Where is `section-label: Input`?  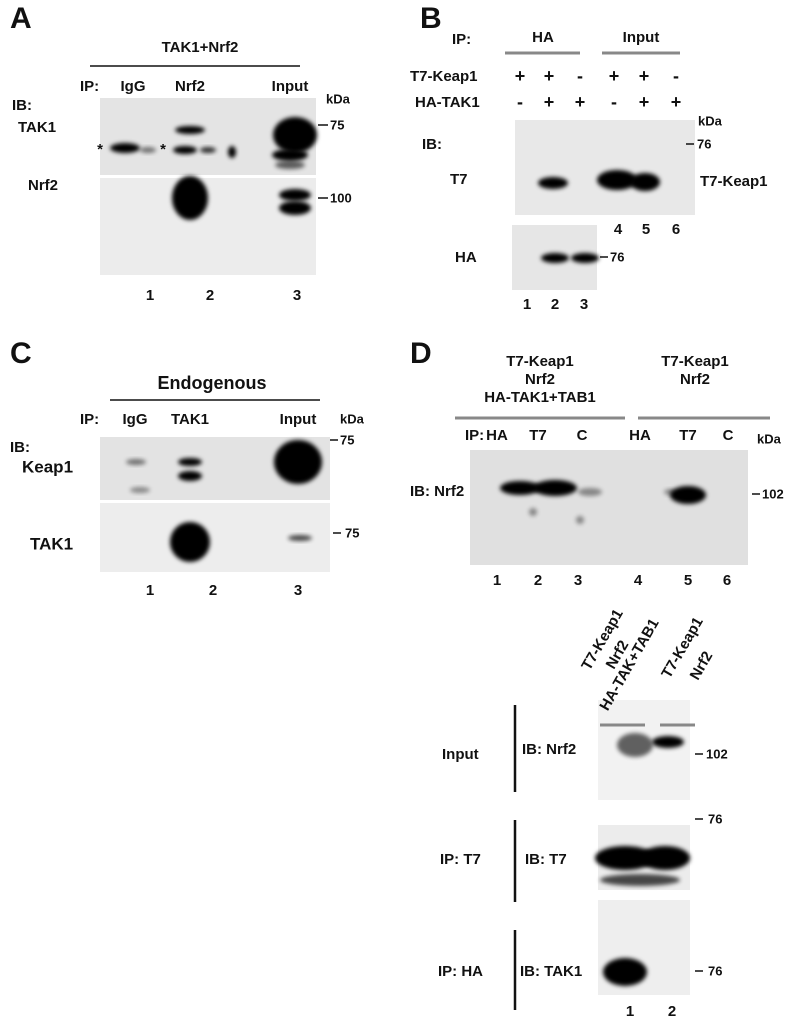
section-label: Input is located at coordinates (460, 754).